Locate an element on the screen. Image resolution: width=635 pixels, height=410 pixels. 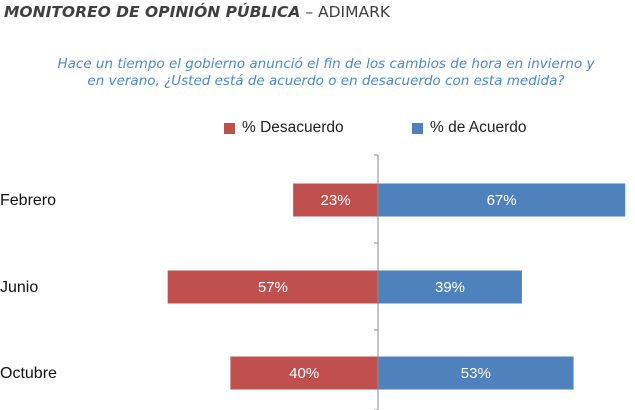
data-label-desacuerdo-febrero: 23% is located at coordinates (336, 200).